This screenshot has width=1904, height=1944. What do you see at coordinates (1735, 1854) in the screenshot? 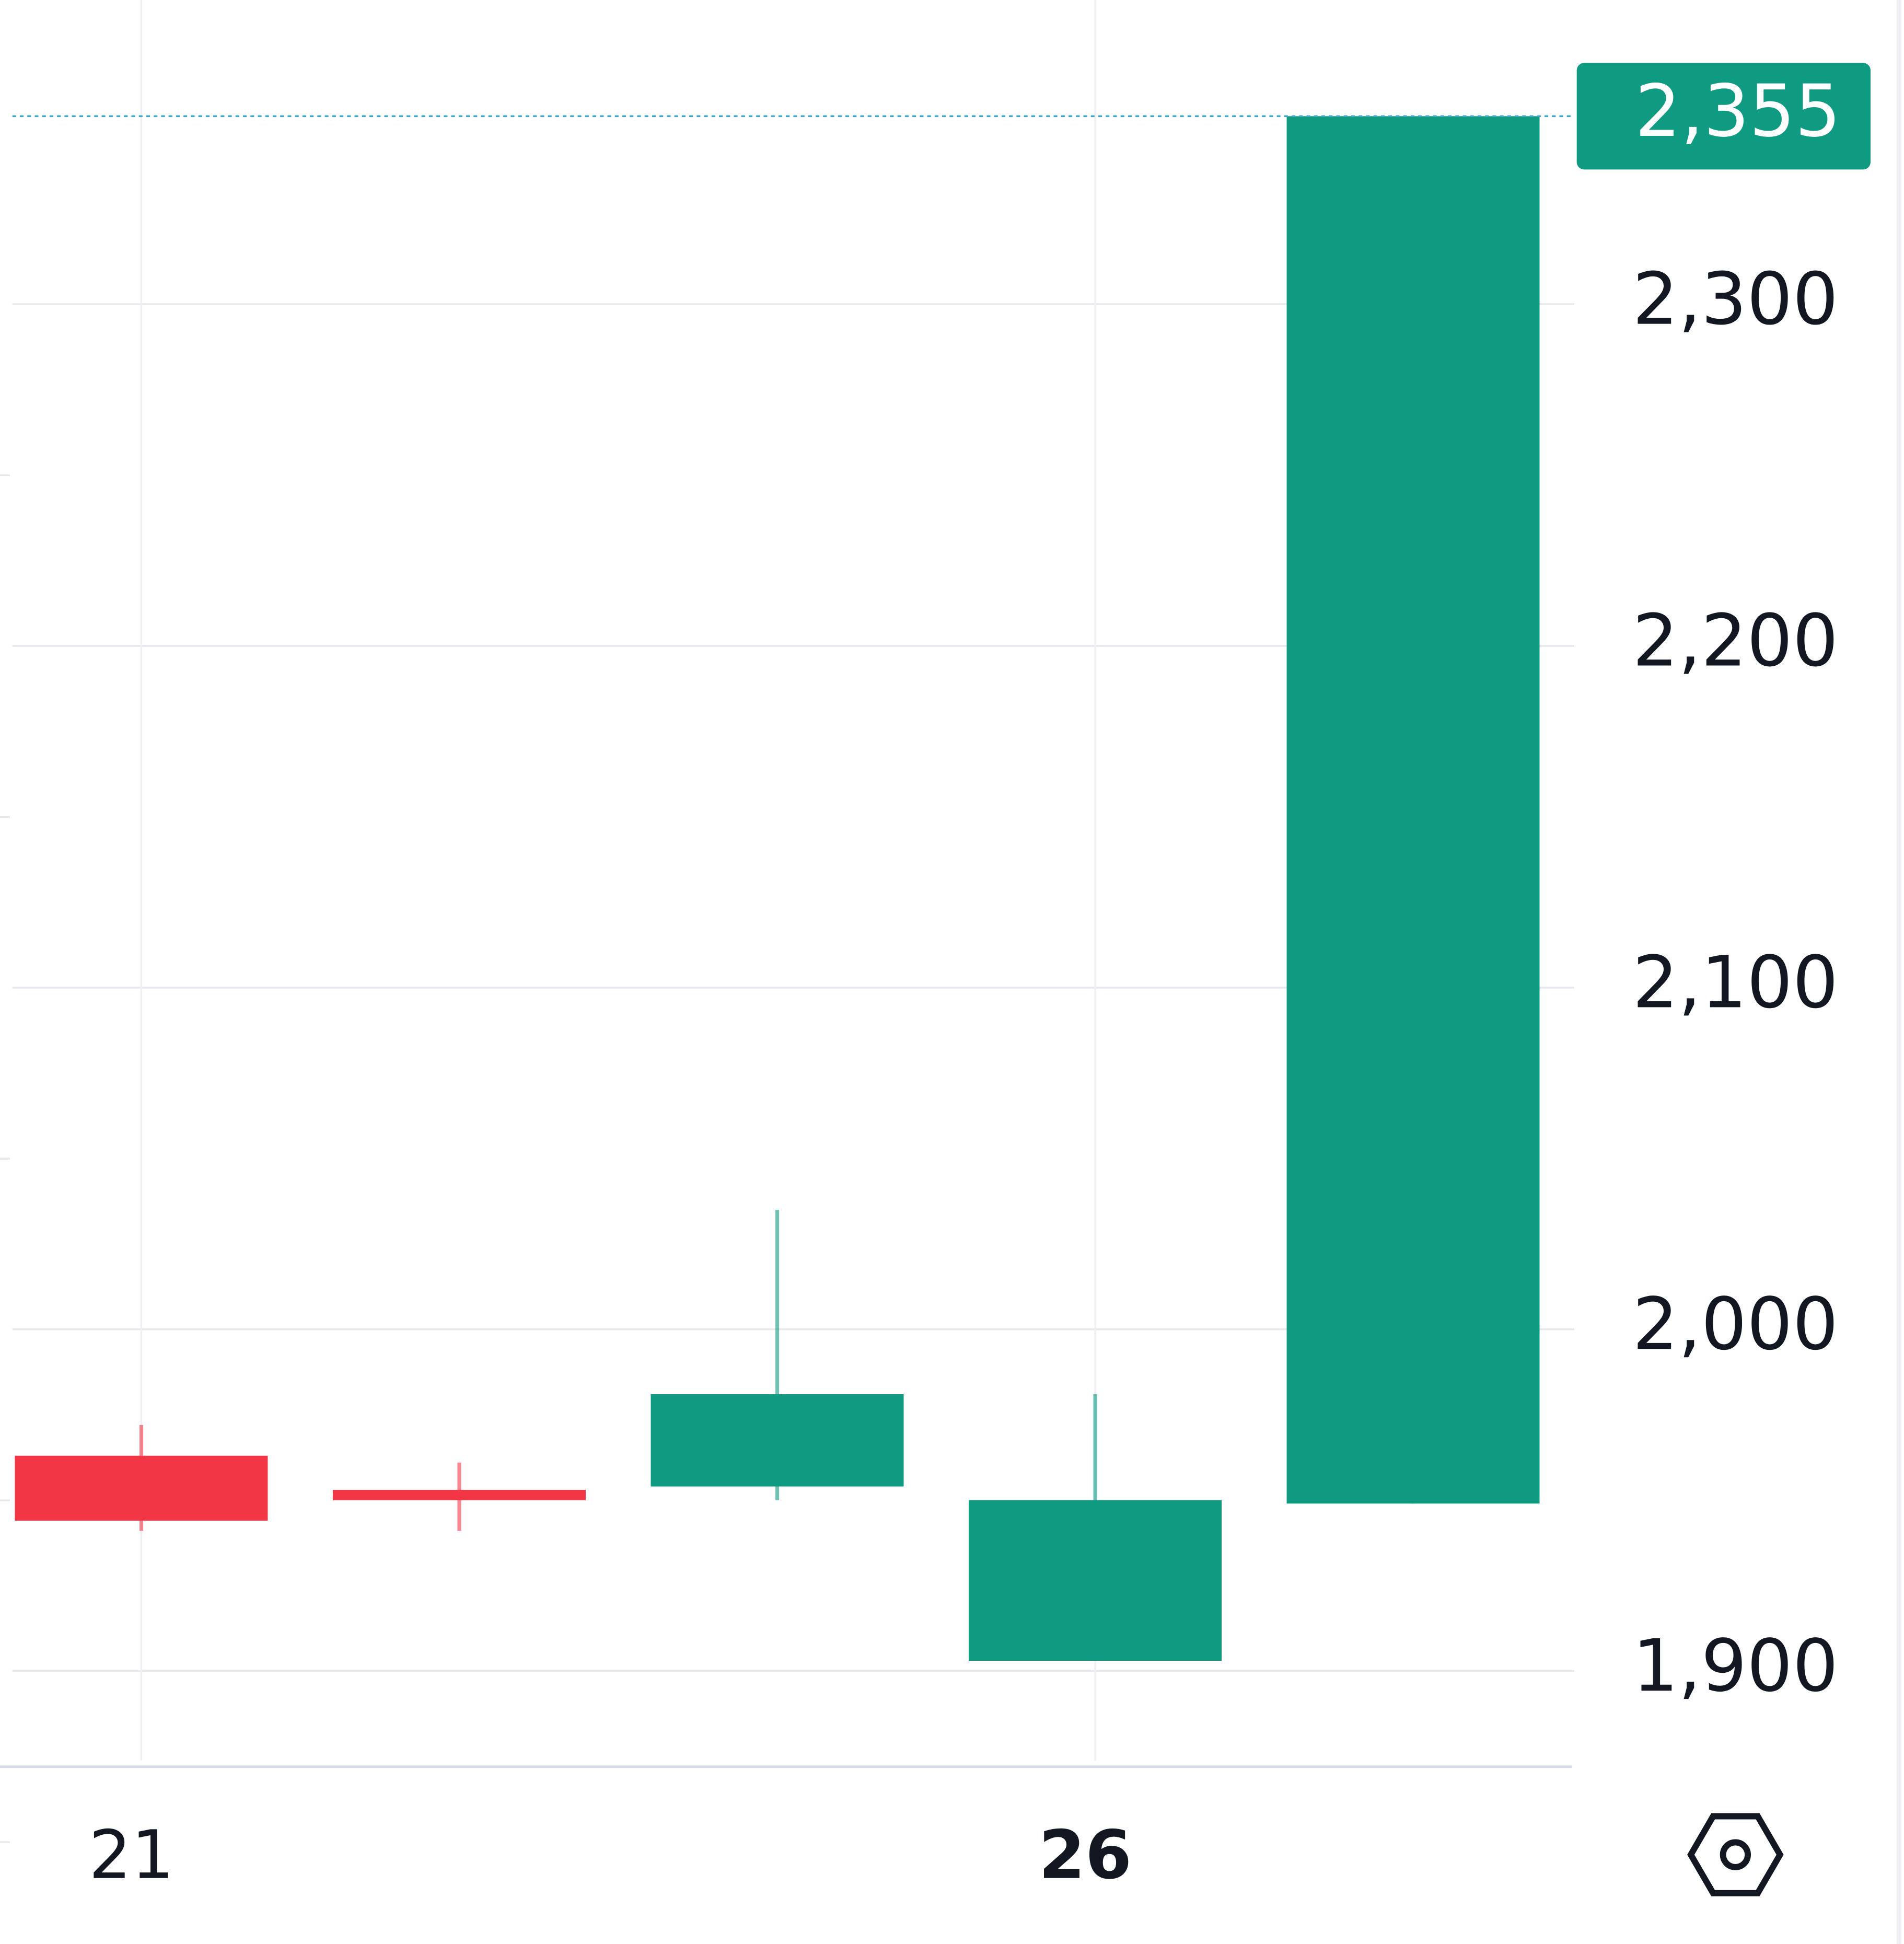
I see `settings-icon` at bounding box center [1735, 1854].